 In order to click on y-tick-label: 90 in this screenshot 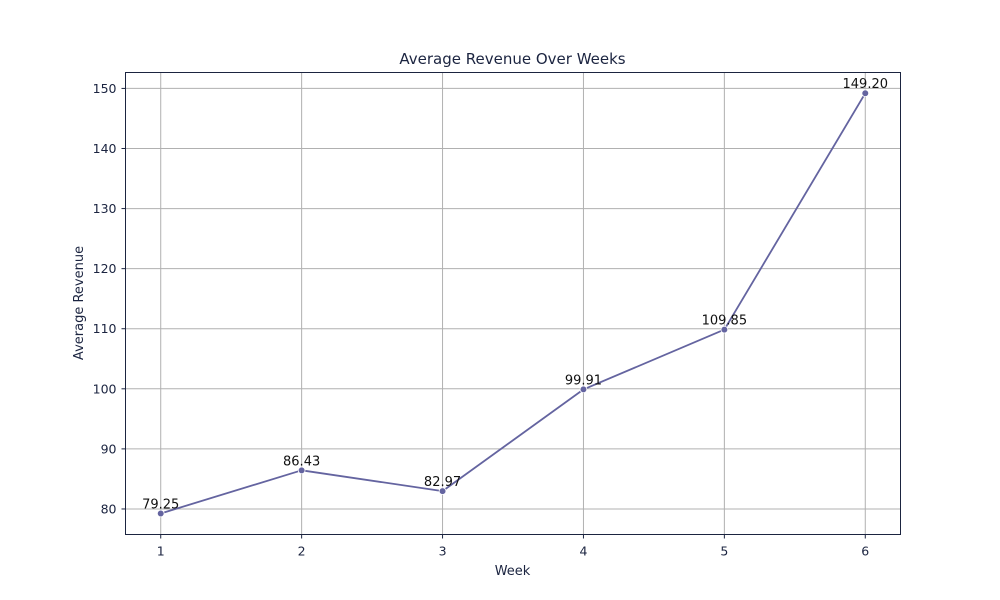, I will do `click(109, 448)`.